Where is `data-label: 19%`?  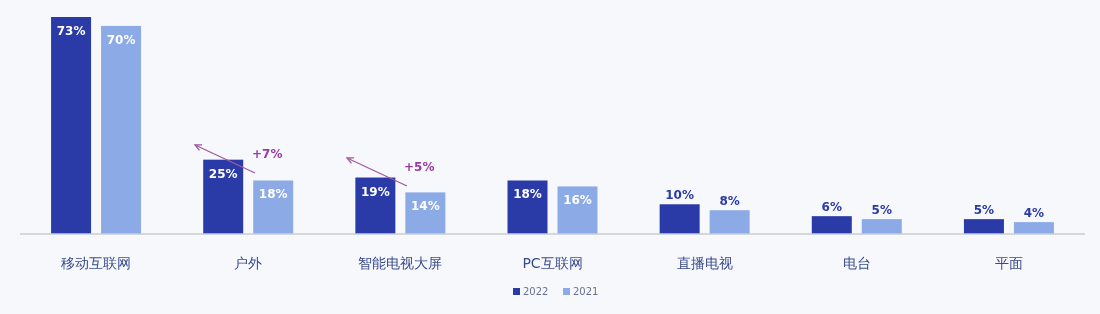 data-label: 19% is located at coordinates (375, 191).